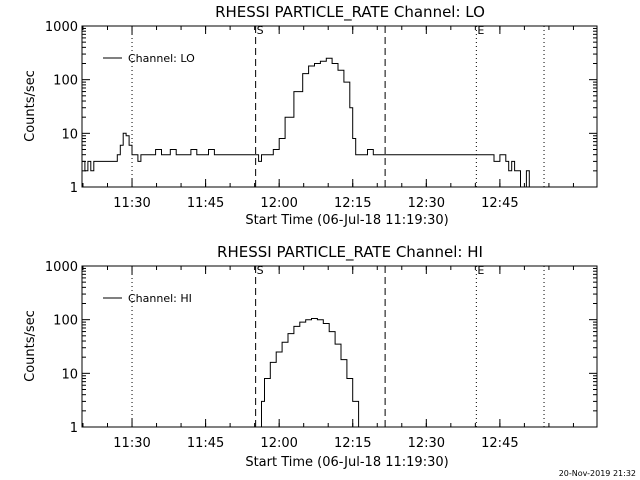 This screenshot has width=640, height=480. Describe the element at coordinates (350, 252) in the screenshot. I see `chart-title: RHESSI PARTICLE_RATE Channel: HI` at that location.